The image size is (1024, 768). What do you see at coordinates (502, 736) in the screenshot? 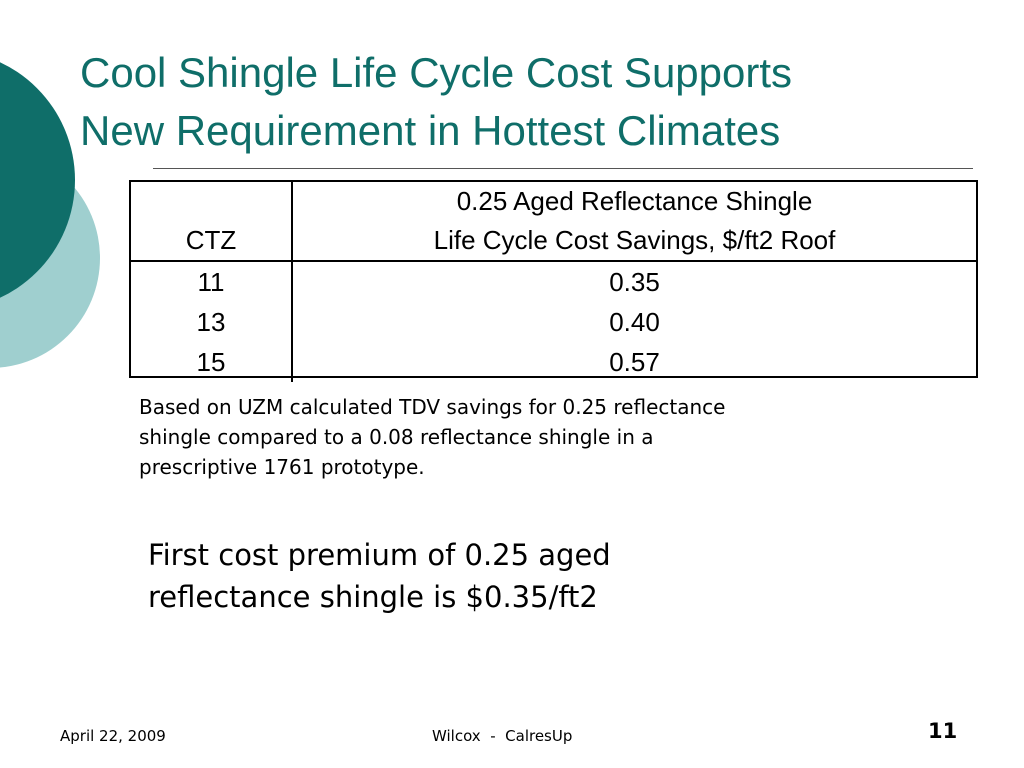
I see `footer-author: Wilcox - CalresUp` at bounding box center [502, 736].